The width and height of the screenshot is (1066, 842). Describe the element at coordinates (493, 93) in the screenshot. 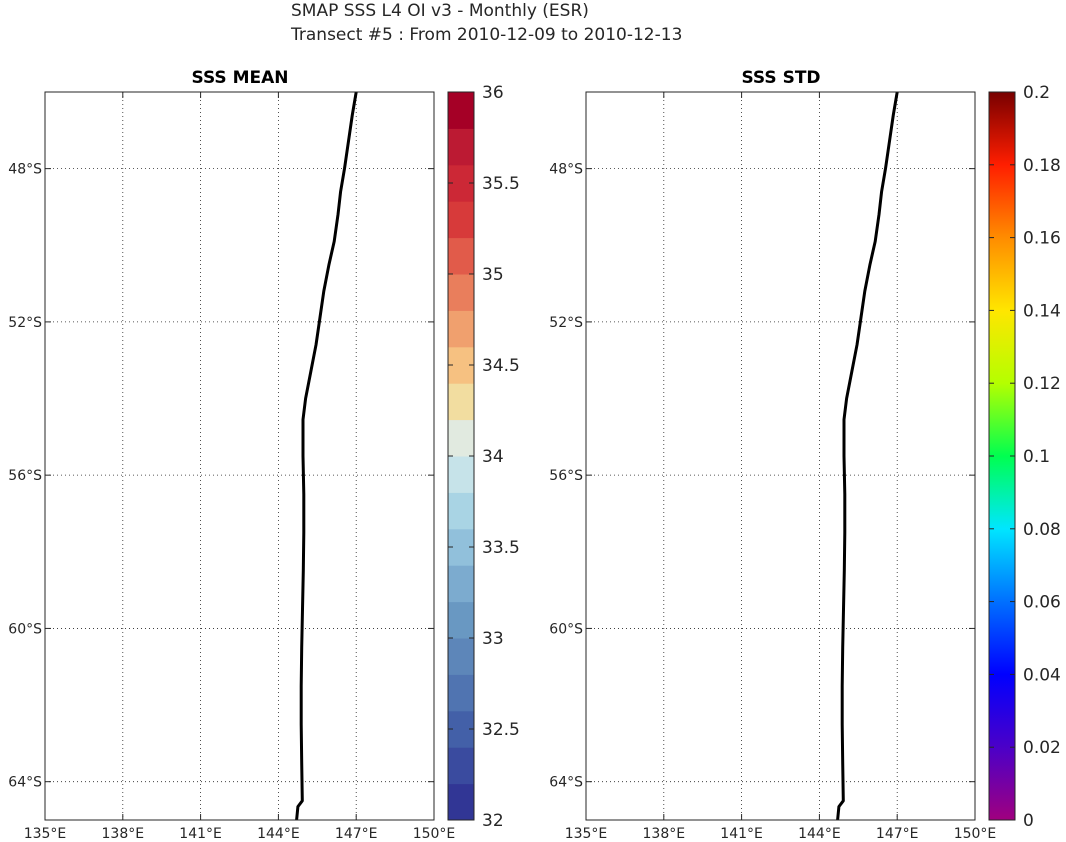

I see `colorbar-tick-label: 36` at that location.